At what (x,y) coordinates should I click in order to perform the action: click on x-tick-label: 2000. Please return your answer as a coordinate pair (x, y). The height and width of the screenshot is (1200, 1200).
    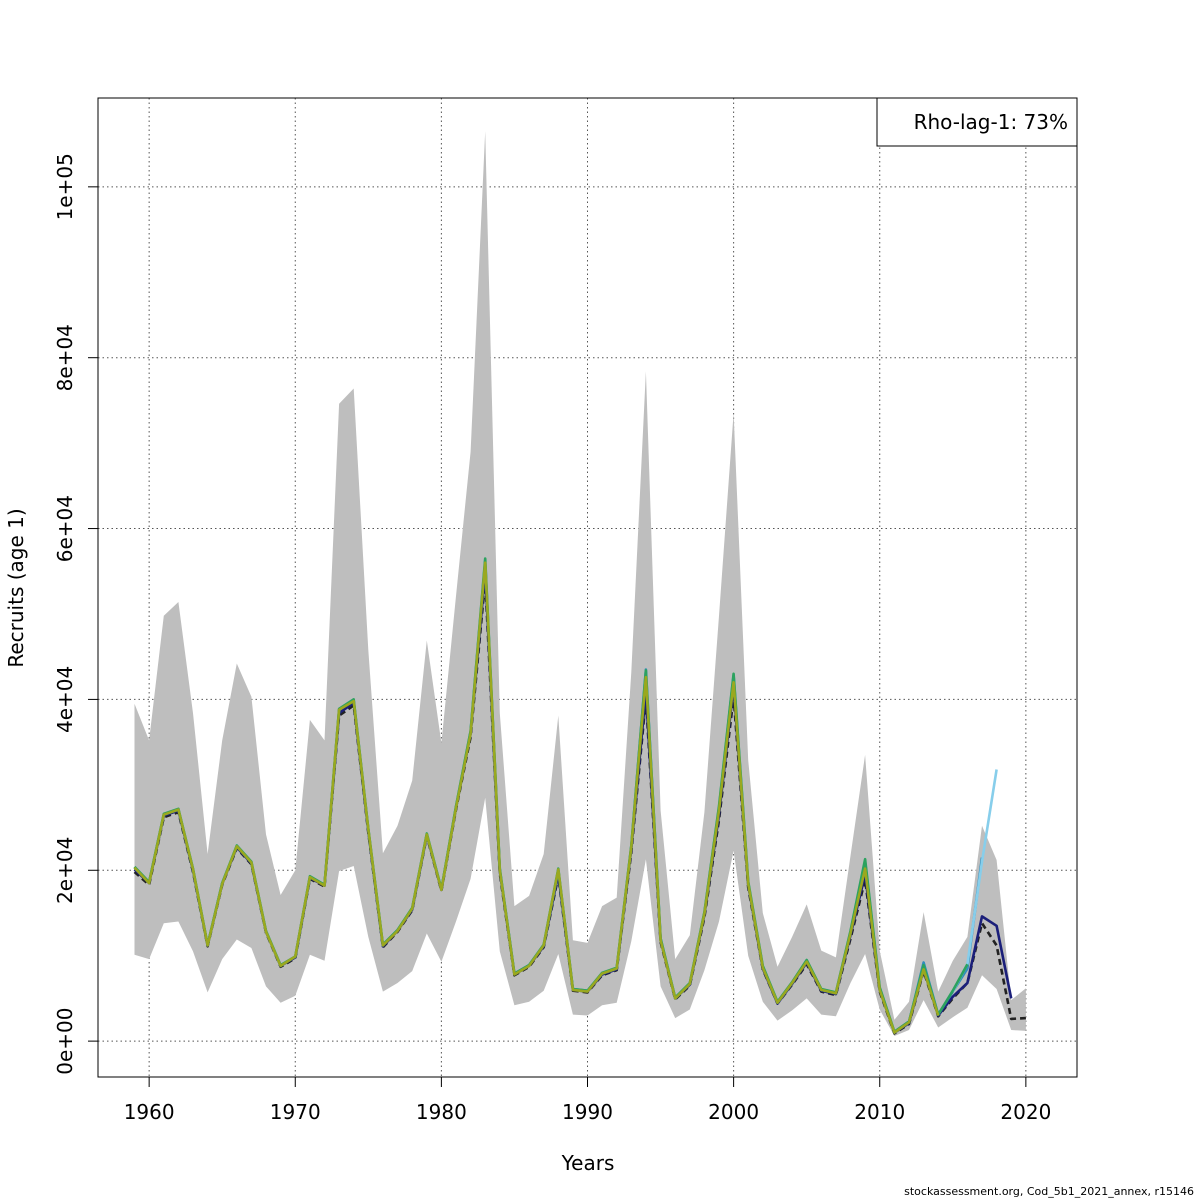
    Looking at the image, I should click on (733, 1112).